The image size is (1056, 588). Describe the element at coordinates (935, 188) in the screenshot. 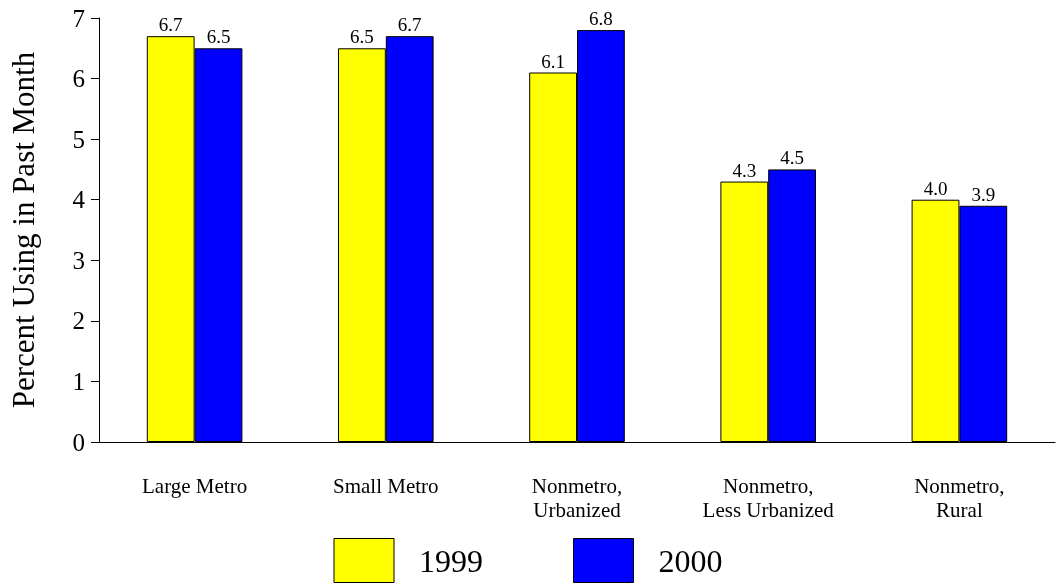

I see `data-label: 4.0` at that location.